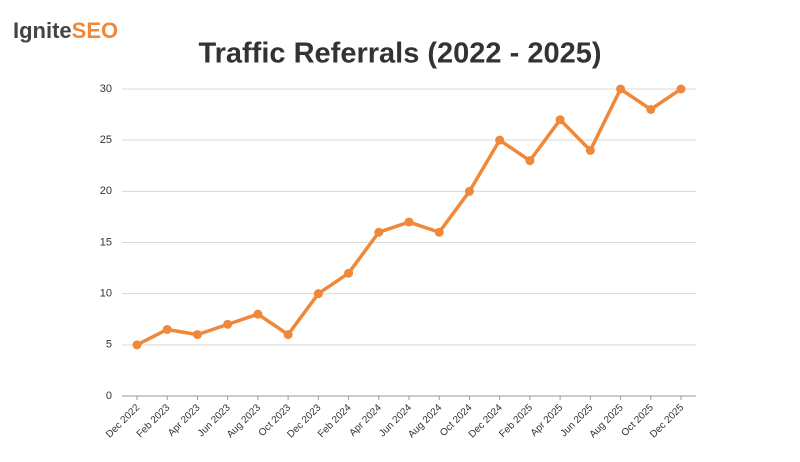 This screenshot has height=462, width=800. Describe the element at coordinates (106, 140) in the screenshot. I see `y-tick-label: 25` at that location.